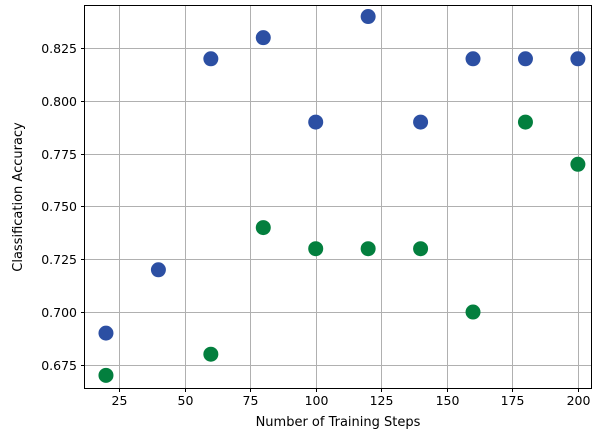 This screenshot has width=594, height=433. What do you see at coordinates (59, 365) in the screenshot?
I see `y-tick-label: 0.675` at bounding box center [59, 365].